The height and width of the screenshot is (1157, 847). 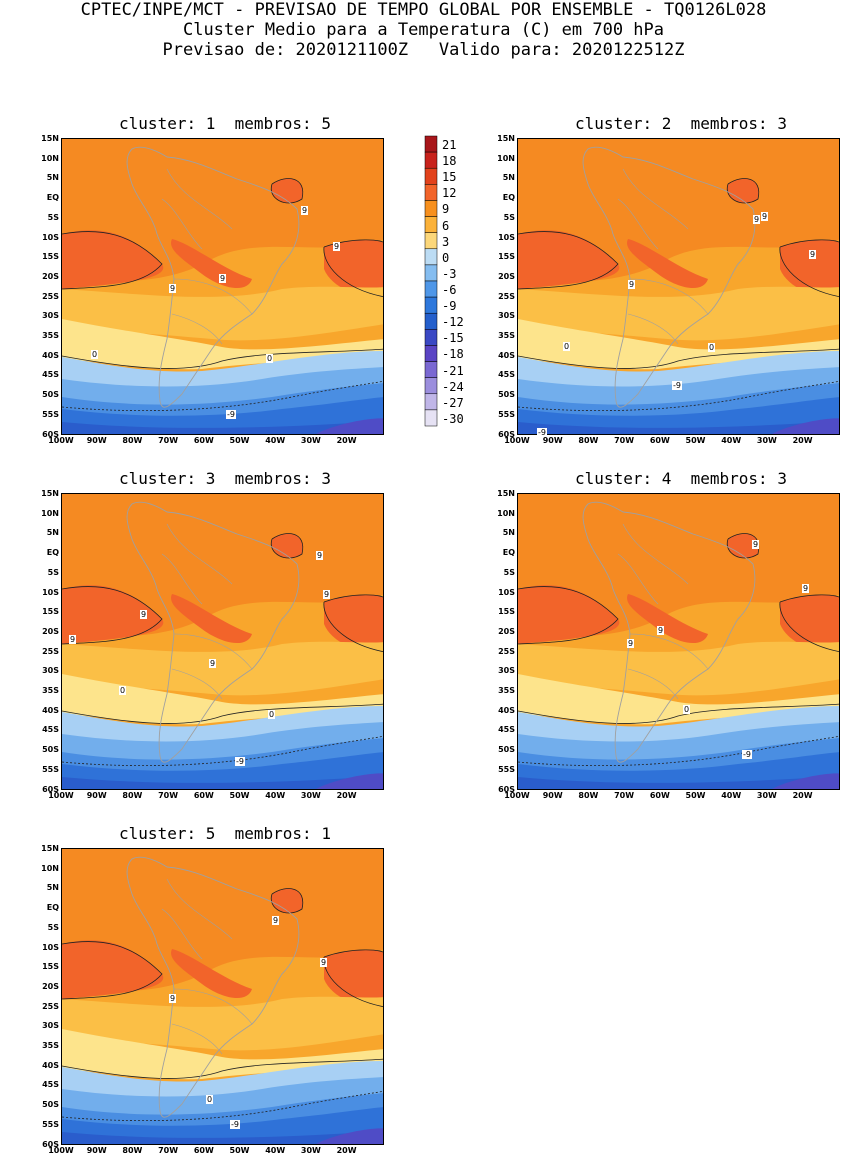 What do you see at coordinates (50, 1124) in the screenshot?
I see `lat-tick-label: 55S` at bounding box center [50, 1124].